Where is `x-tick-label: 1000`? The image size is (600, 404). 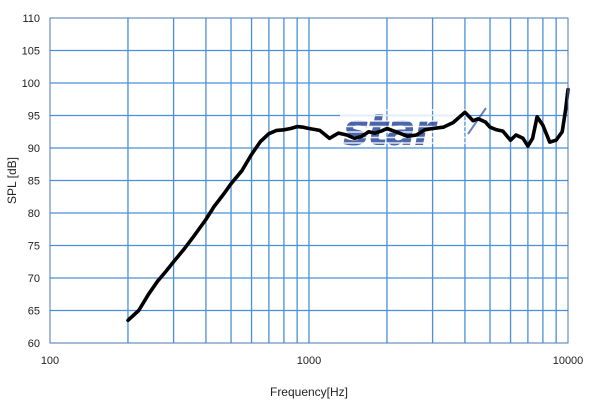 x-tick-label: 1000 is located at coordinates (309, 361).